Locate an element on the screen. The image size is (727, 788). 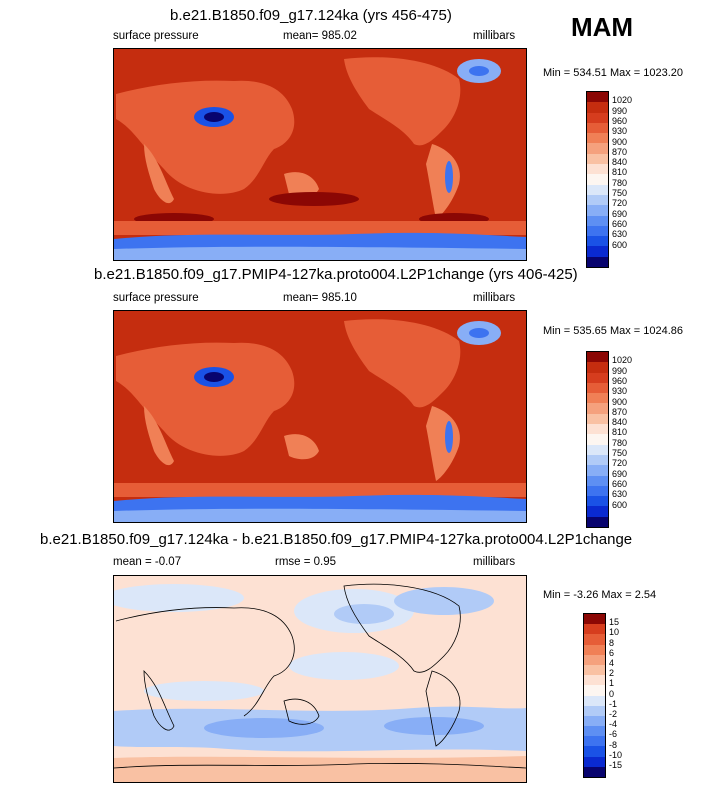
panel-2-australia-land is located at coordinates (301, 447).